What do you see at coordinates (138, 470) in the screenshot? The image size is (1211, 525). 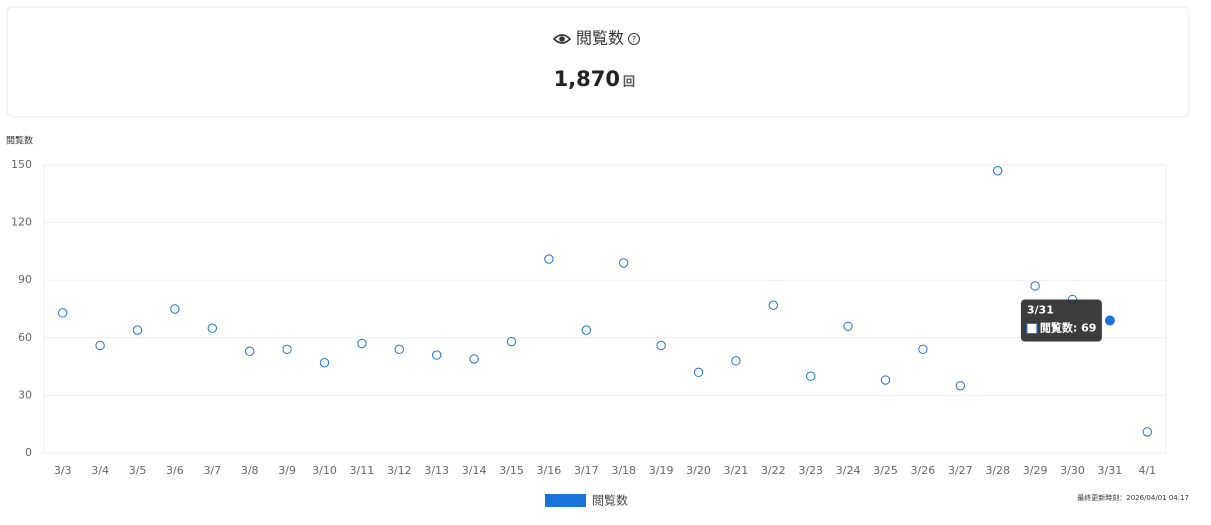 I see `x-tick-label: 3/5` at bounding box center [138, 470].